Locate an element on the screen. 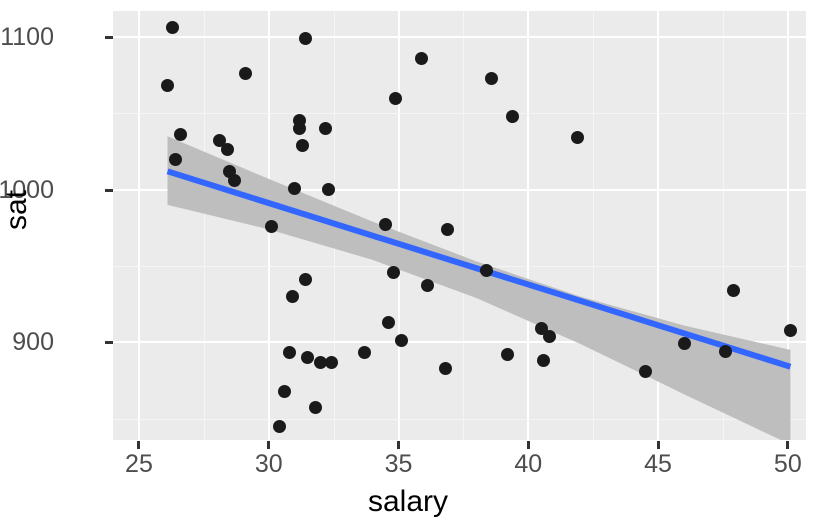  x-axis-title: salary is located at coordinates (408, 501).